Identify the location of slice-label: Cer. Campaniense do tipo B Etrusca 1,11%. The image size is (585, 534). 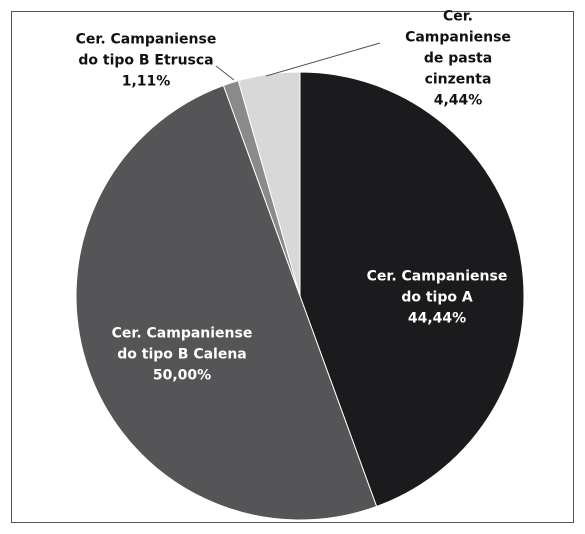
(146, 61).